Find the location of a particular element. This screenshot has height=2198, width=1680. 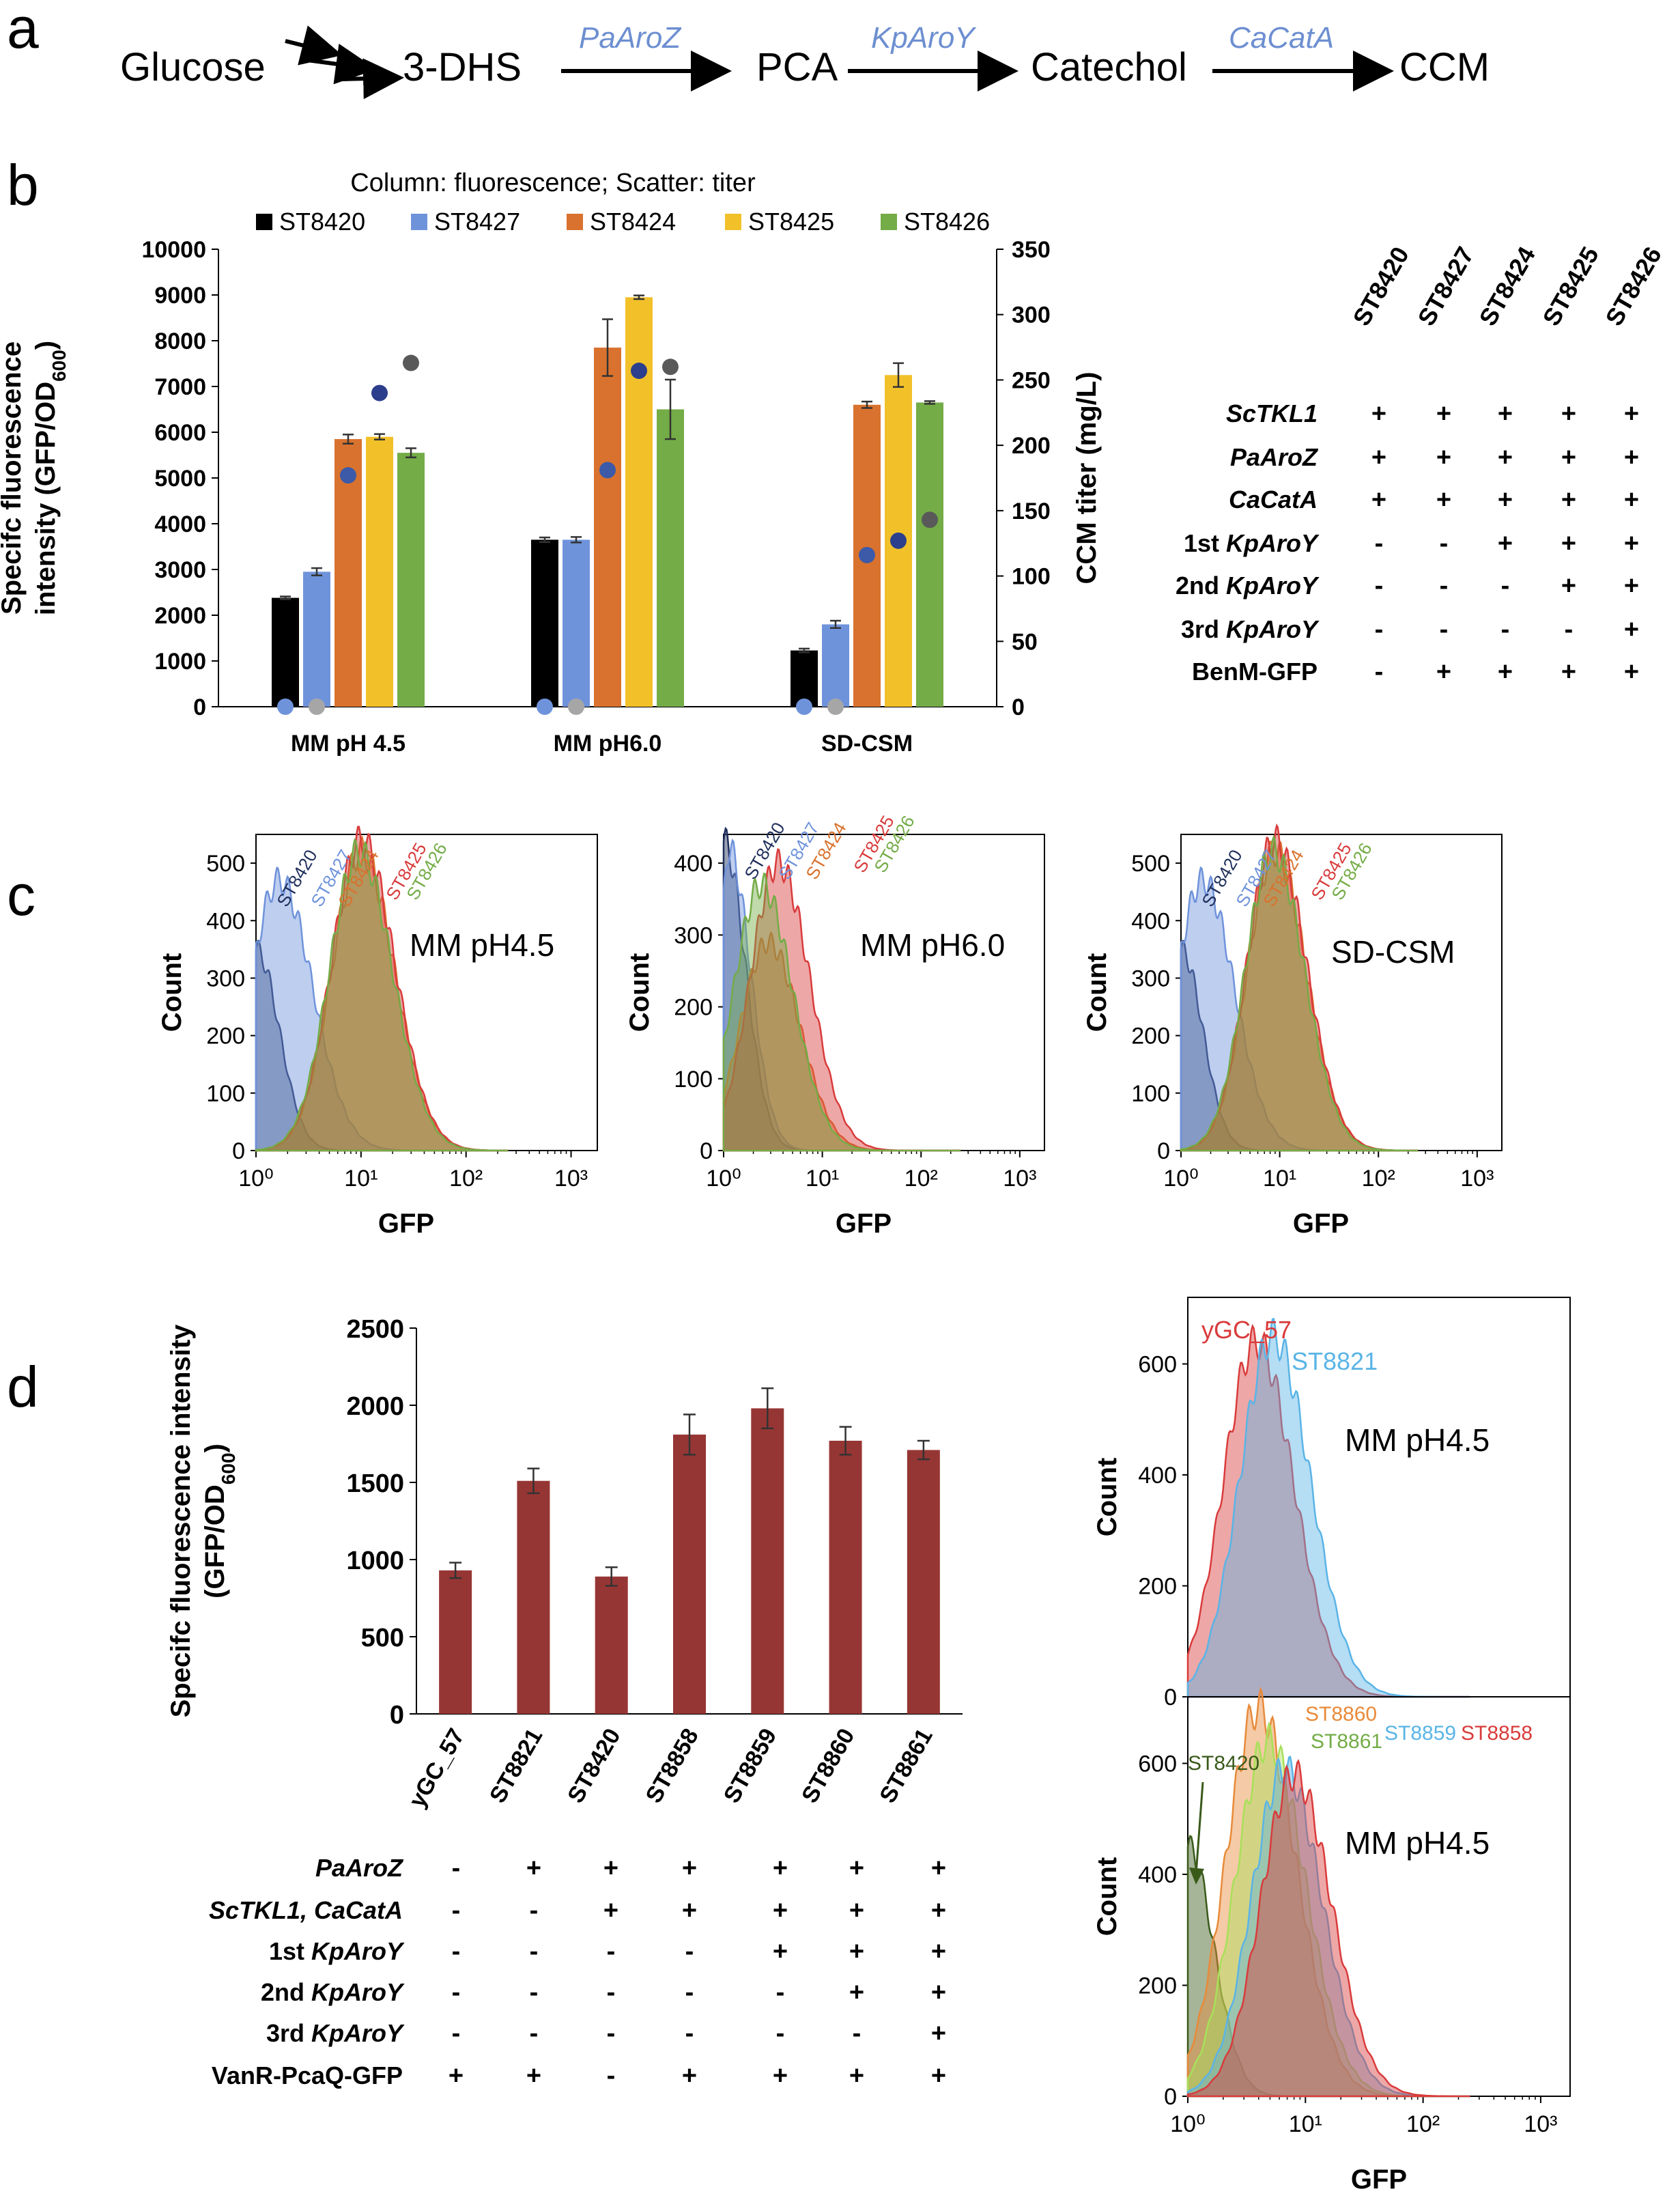

y-tick-label: 0 is located at coordinates (397, 1715).